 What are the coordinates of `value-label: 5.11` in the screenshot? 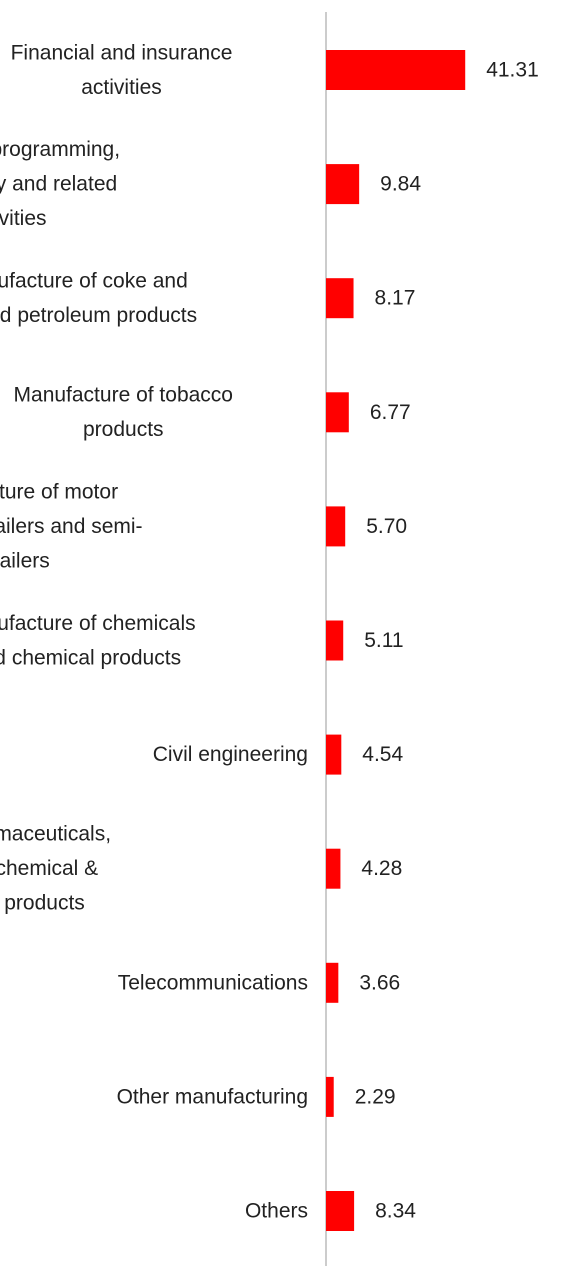 It's located at (383, 640).